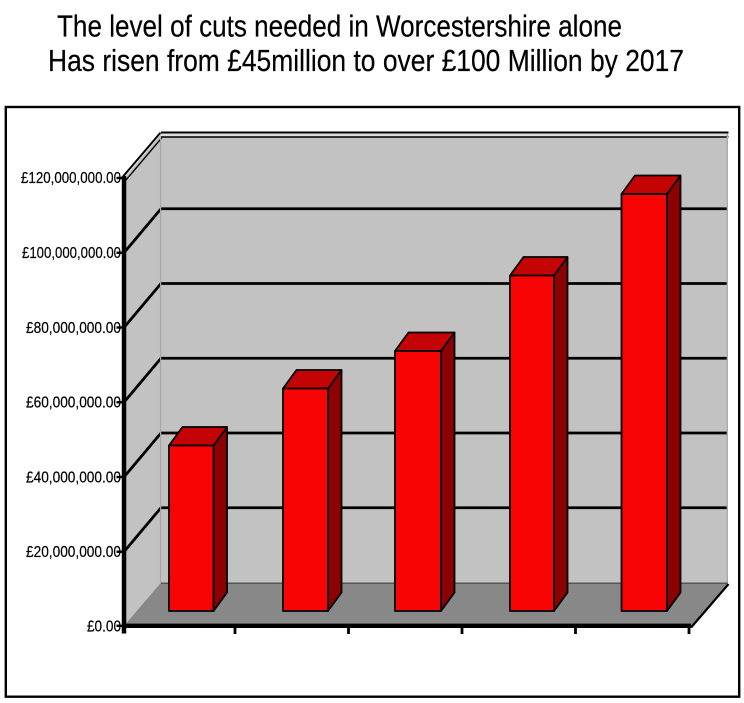 Image resolution: width=744 pixels, height=703 pixels. Describe the element at coordinates (71, 178) in the screenshot. I see `svg-text: £120,000,000.00` at that location.